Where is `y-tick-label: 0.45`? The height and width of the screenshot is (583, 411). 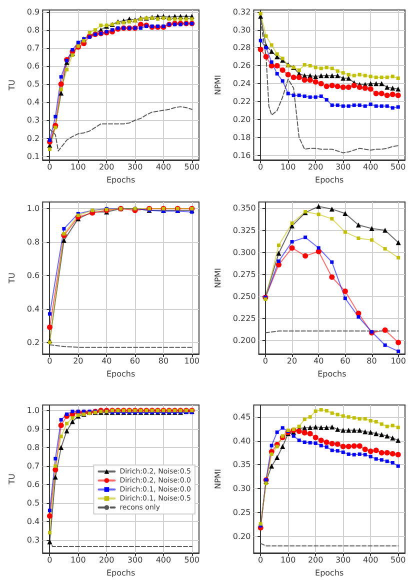 y-tick-label: 0.45 is located at coordinates (241, 417).